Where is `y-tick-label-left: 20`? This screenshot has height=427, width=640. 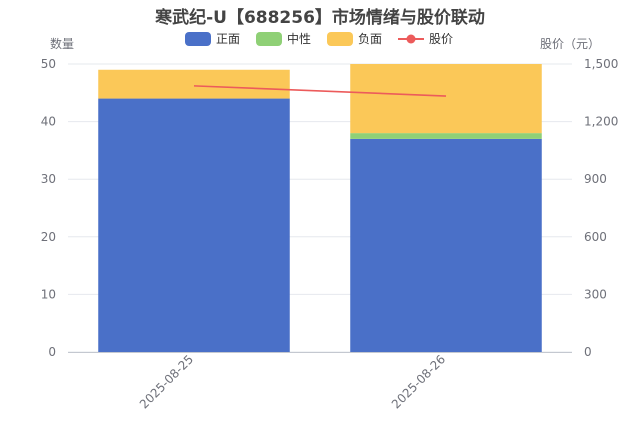
y-tick-label-left: 20 is located at coordinates (48, 237).